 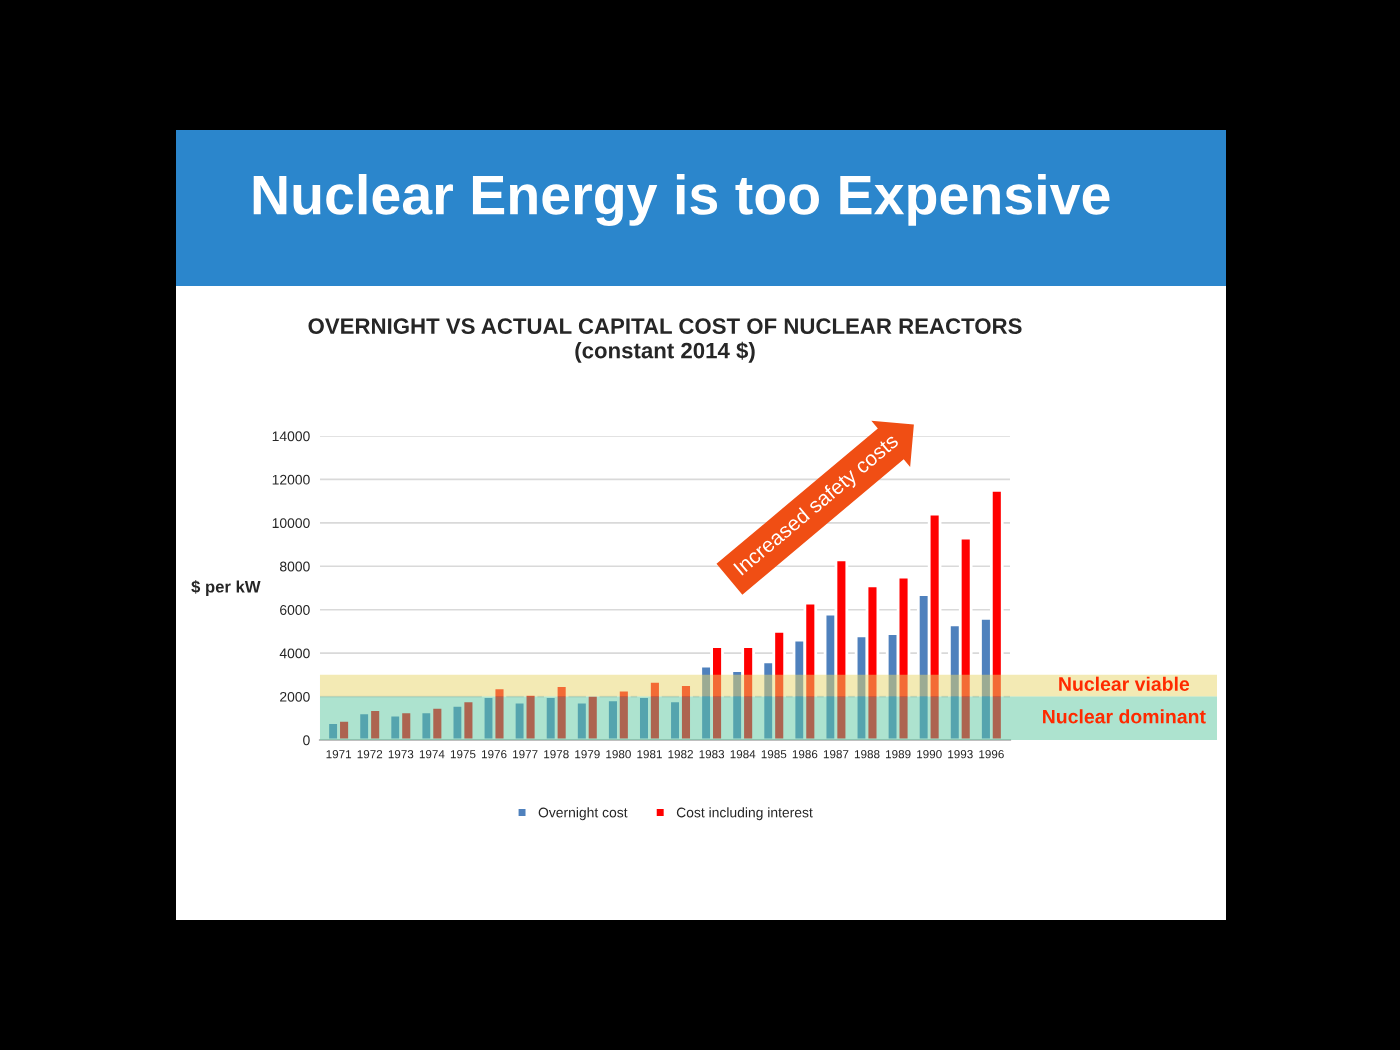 I want to click on chart-title: Nuclear Energy is too Expensive, so click(x=681, y=200).